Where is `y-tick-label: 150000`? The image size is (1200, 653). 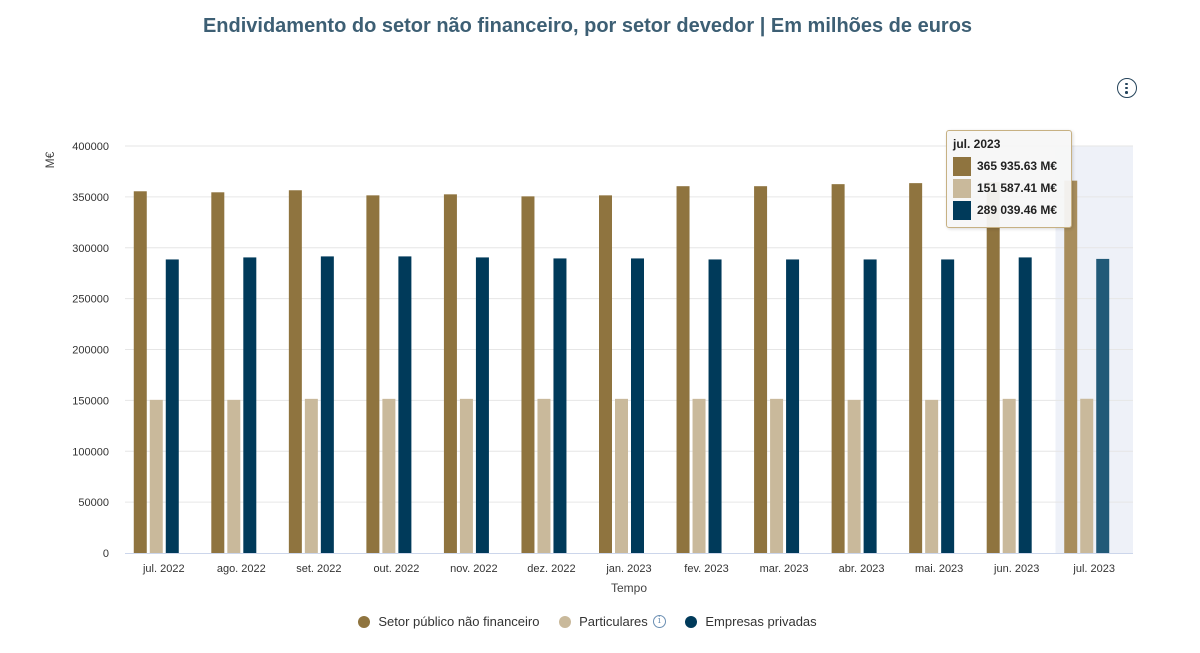 y-tick-label: 150000 is located at coordinates (90, 401).